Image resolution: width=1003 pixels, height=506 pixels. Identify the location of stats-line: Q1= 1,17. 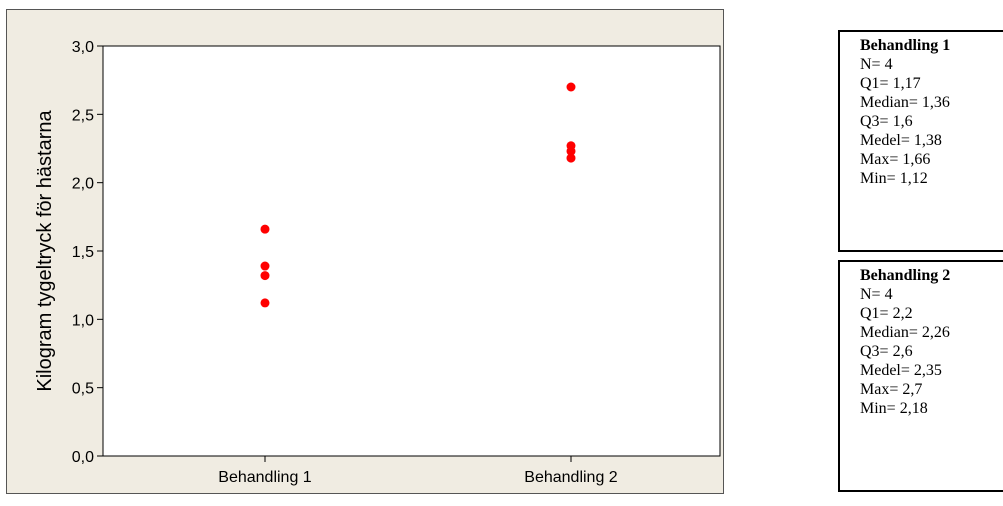
(890, 83).